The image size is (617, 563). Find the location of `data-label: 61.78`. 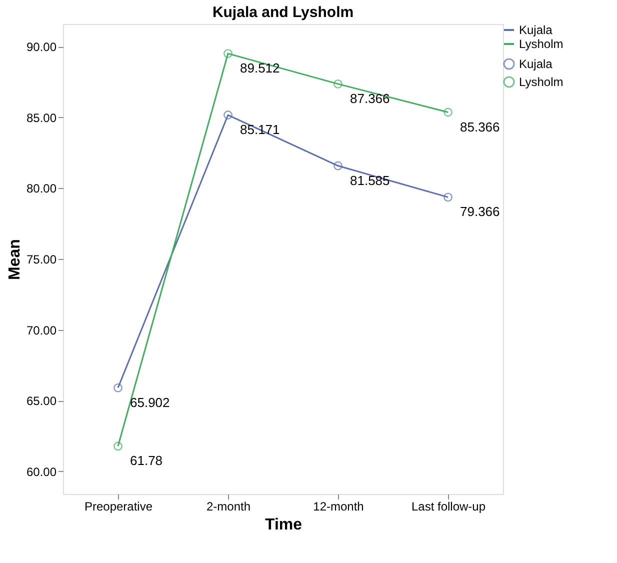

data-label: 61.78 is located at coordinates (146, 460).